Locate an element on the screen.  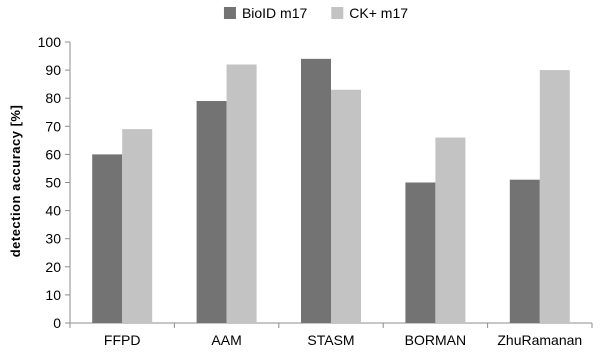
y-tick-label: 30 is located at coordinates (53, 239).